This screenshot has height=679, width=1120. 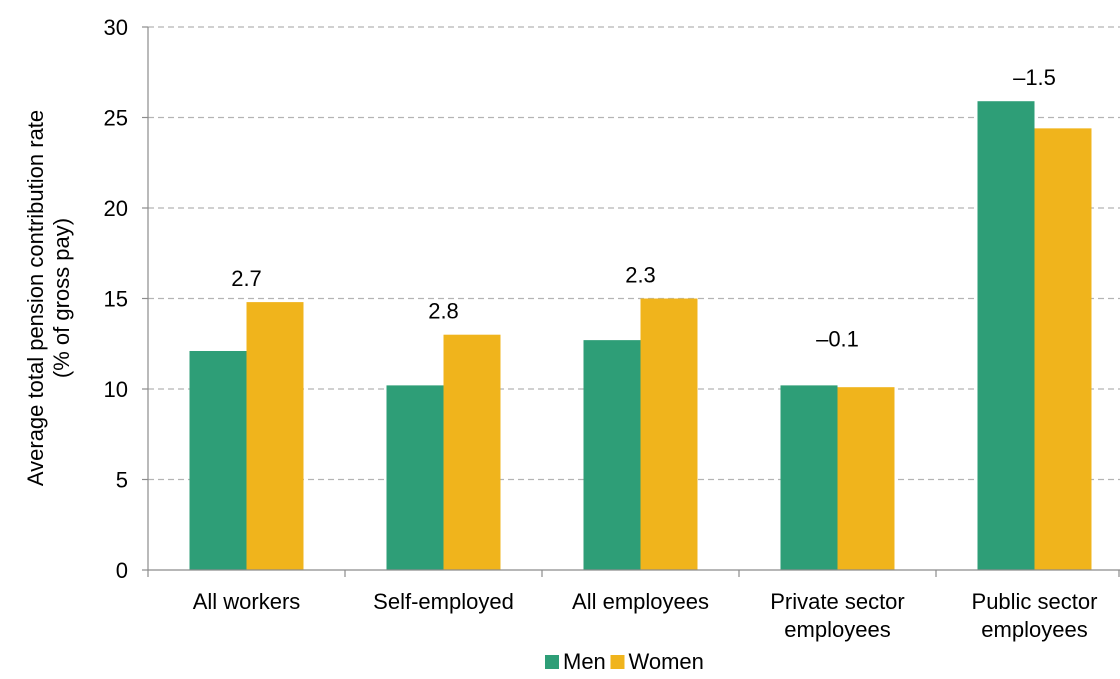 What do you see at coordinates (617, 662) in the screenshot?
I see `legend-swatch-women` at bounding box center [617, 662].